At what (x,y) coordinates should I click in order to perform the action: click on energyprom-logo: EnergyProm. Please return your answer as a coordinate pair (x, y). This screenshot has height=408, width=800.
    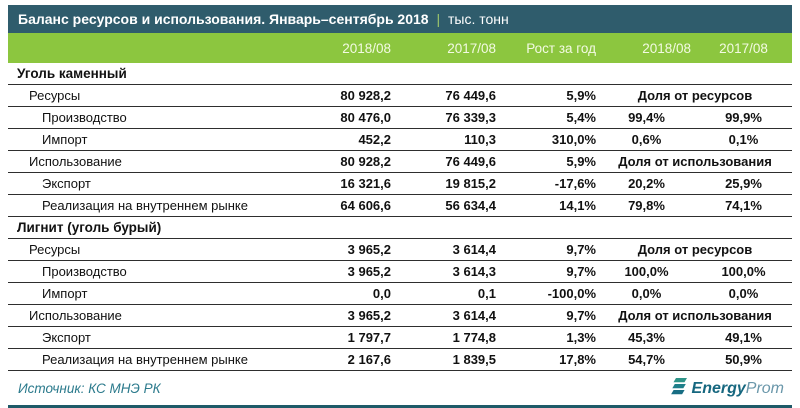
    Looking at the image, I should click on (727, 389).